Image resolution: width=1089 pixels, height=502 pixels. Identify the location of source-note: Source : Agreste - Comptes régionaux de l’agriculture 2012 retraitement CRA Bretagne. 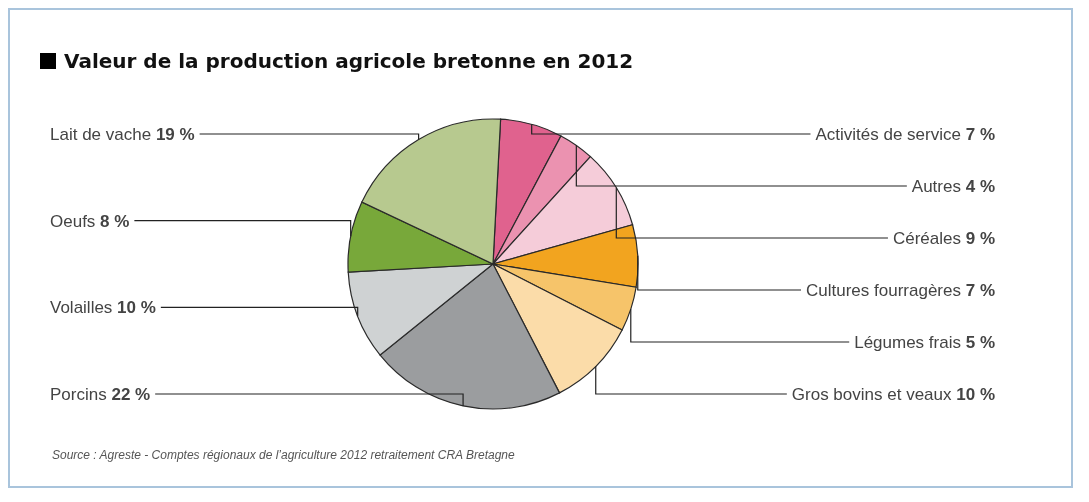
(283, 455).